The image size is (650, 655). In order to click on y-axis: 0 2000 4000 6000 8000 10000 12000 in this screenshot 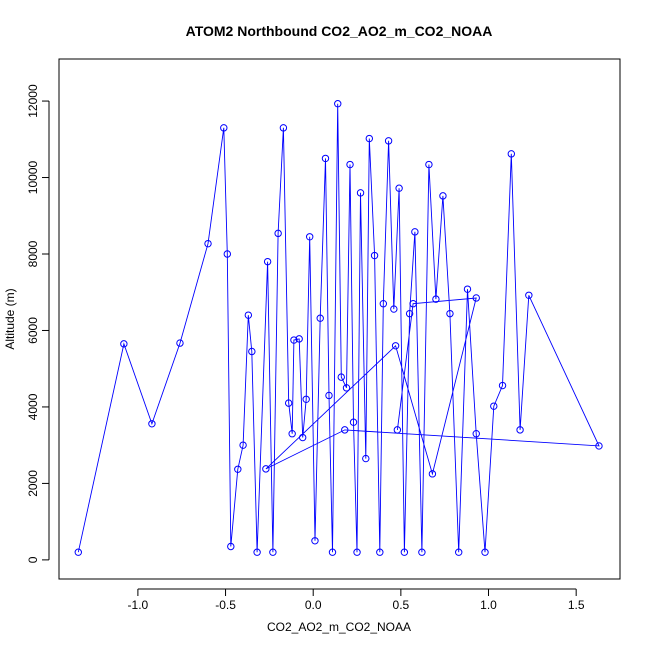, I will do `click(38, 323)`.